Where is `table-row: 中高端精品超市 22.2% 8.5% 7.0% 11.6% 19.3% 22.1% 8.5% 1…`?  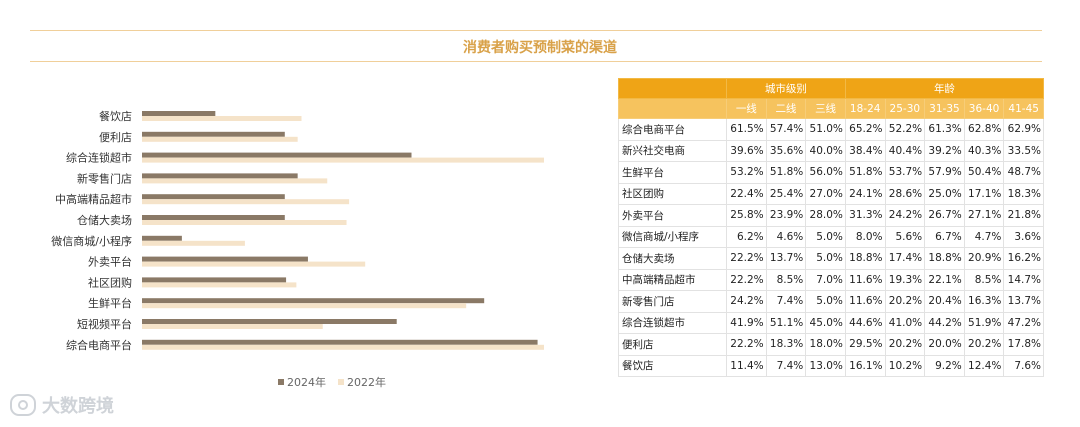
table-row: 中高端精品超市 22.2% 8.5% 7.0% 11.6% 19.3% 22.1% 8.5% 1… is located at coordinates (831, 279).